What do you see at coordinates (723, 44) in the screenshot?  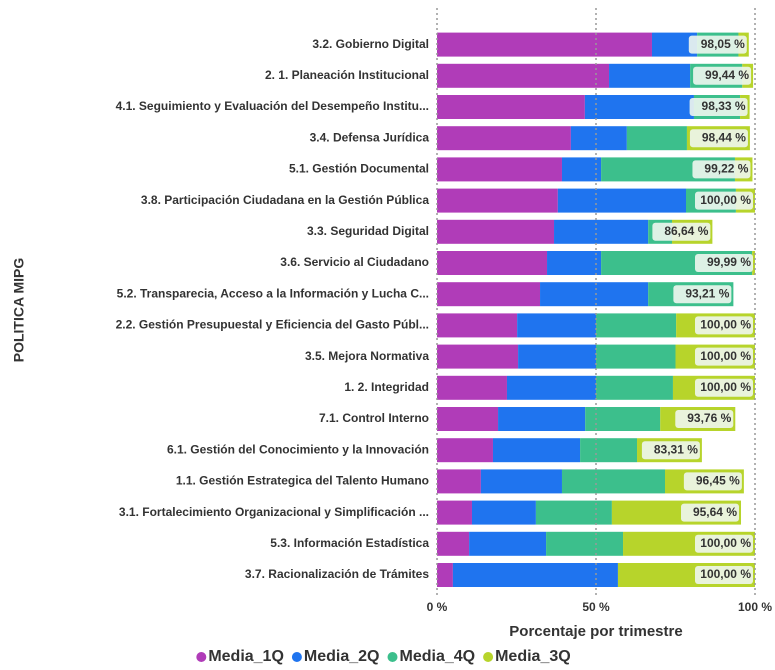 I see `total-label: 98,05 %` at bounding box center [723, 44].